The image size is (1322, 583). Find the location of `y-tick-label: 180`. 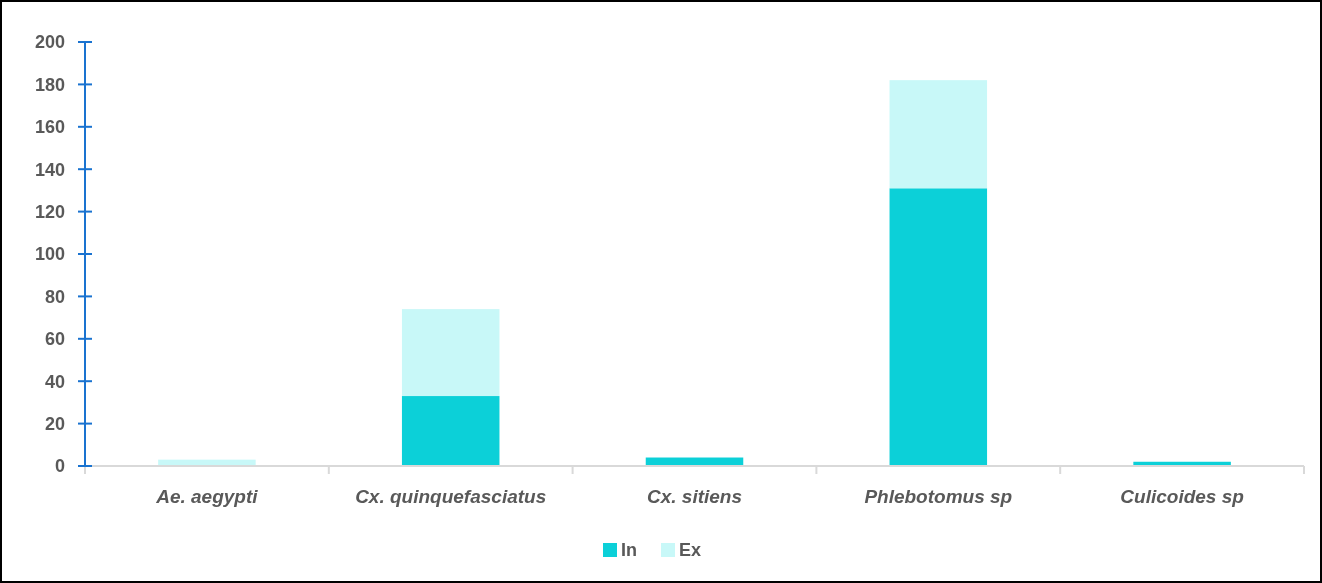

y-tick-label: 180 is located at coordinates (49, 84).